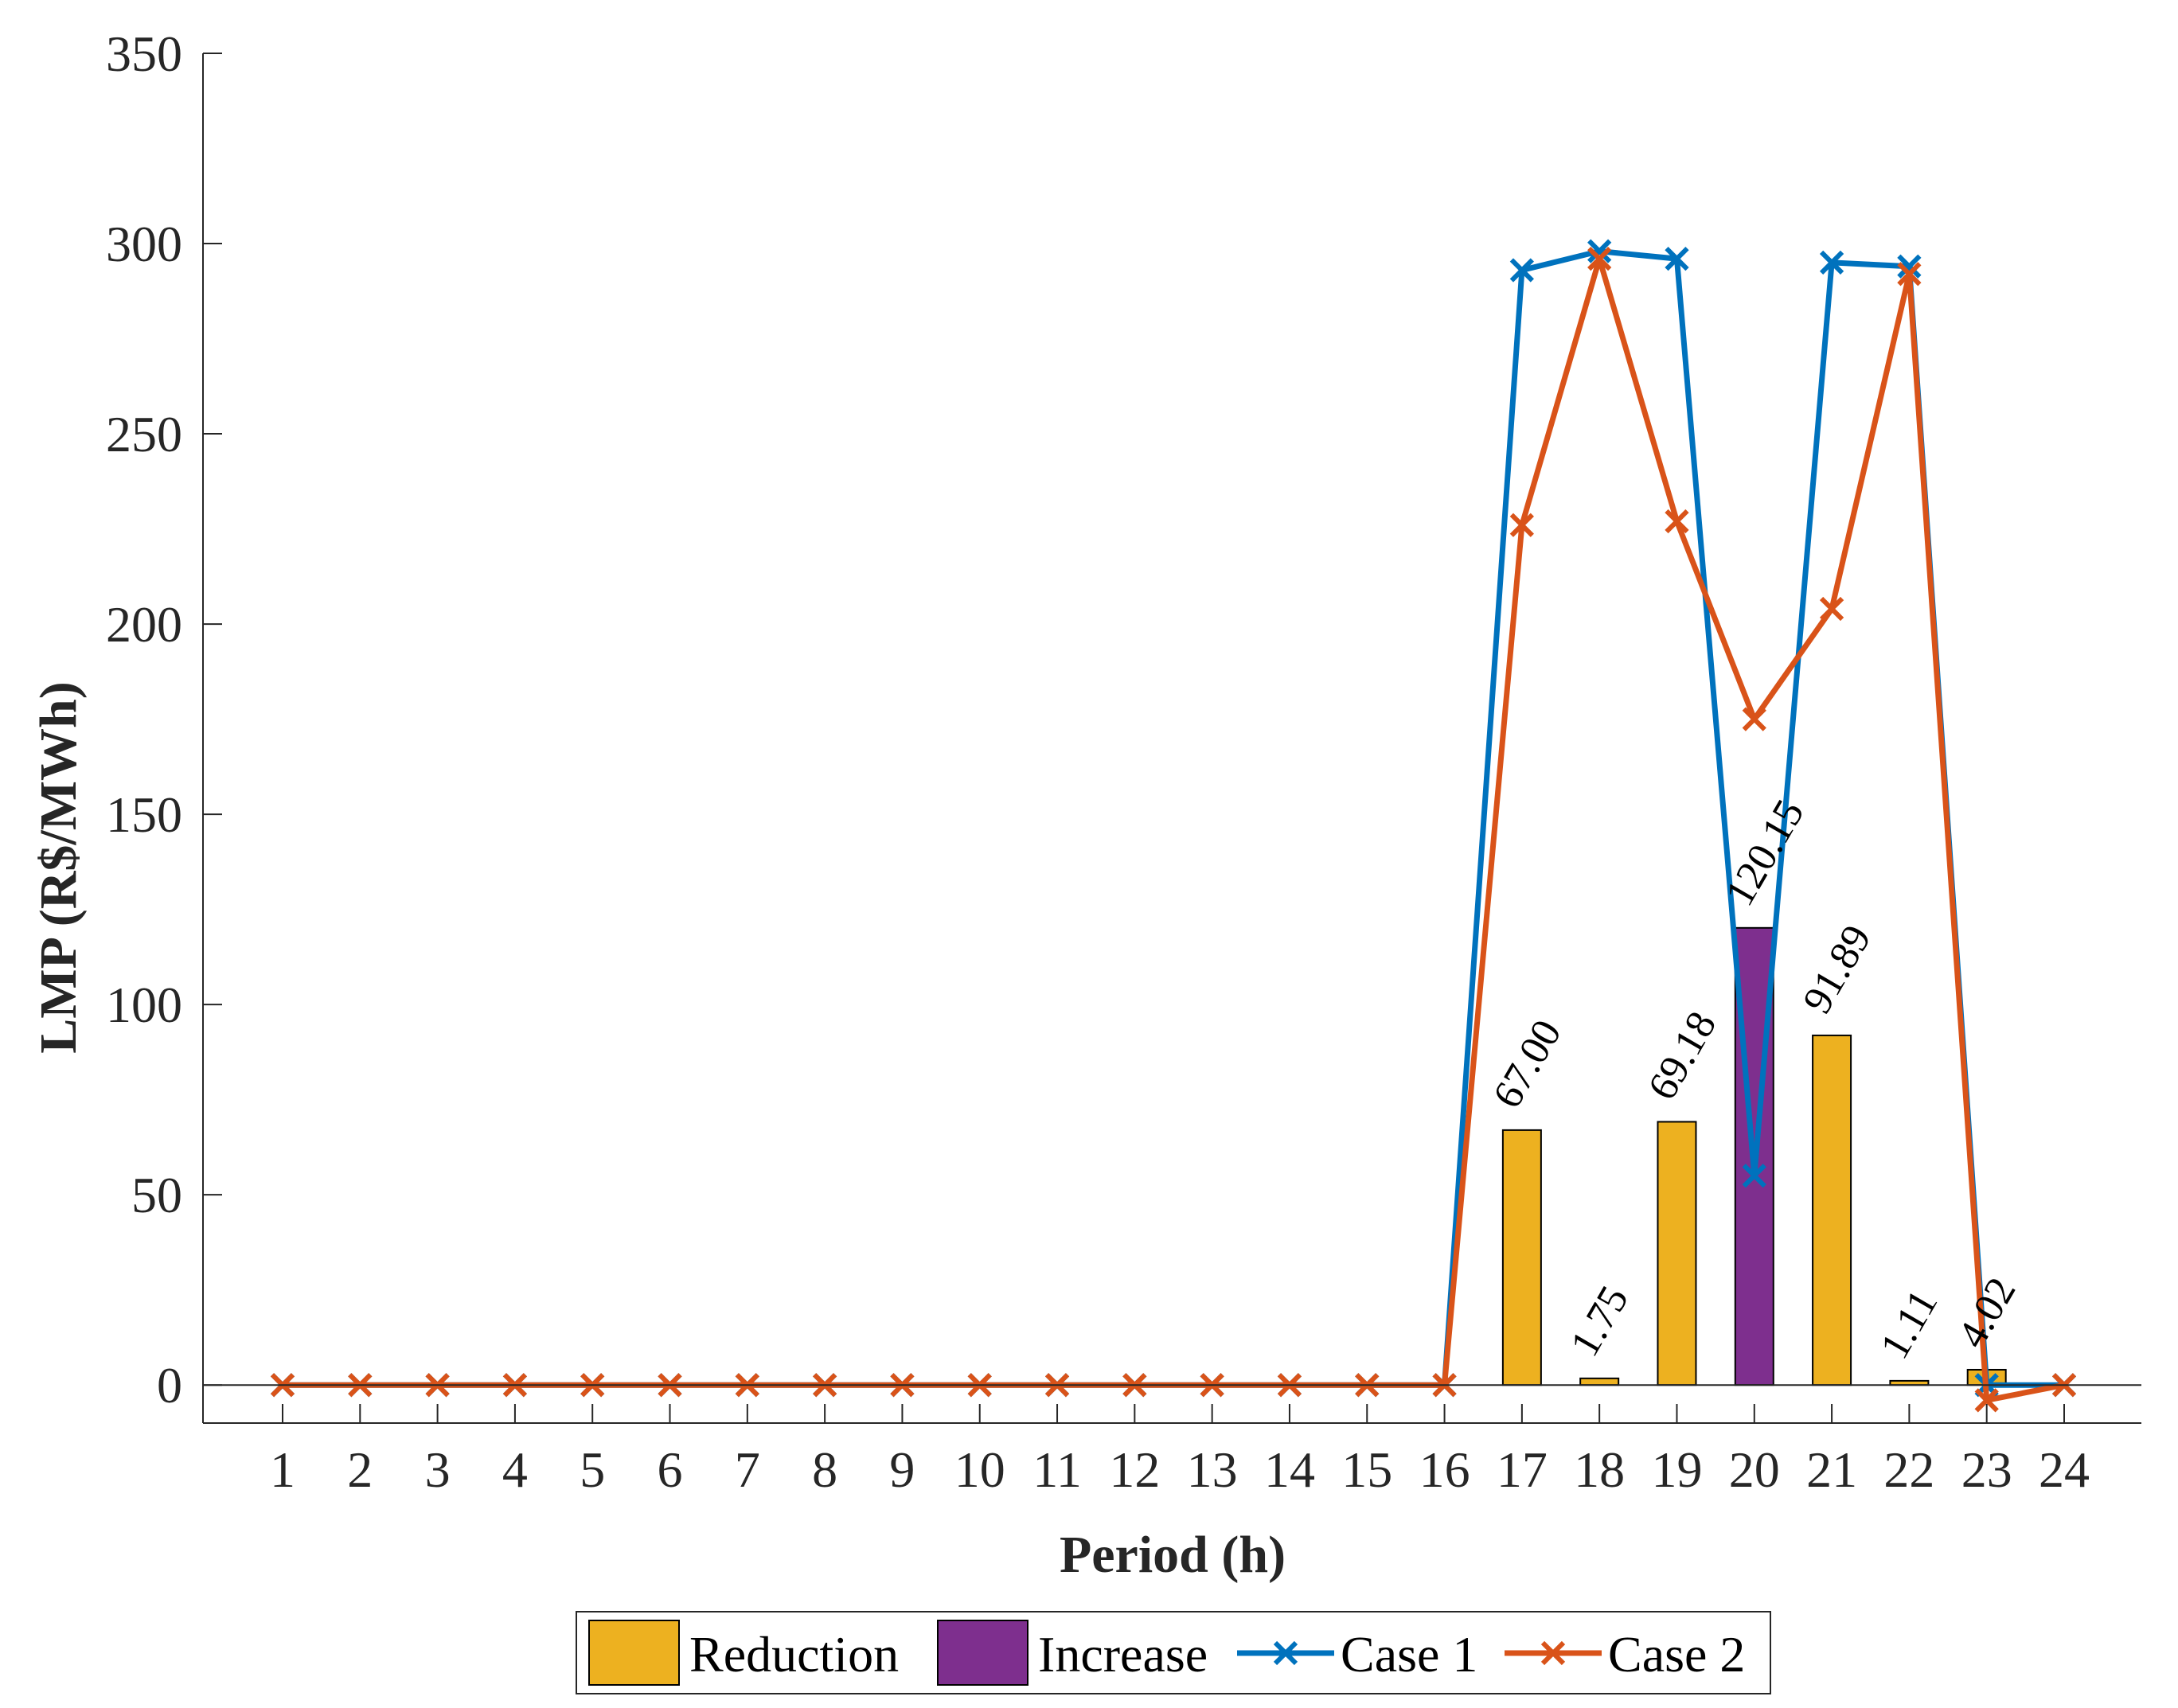 The width and height of the screenshot is (2178, 1708). Describe the element at coordinates (144, 814) in the screenshot. I see `y-tick-label: 150` at that location.